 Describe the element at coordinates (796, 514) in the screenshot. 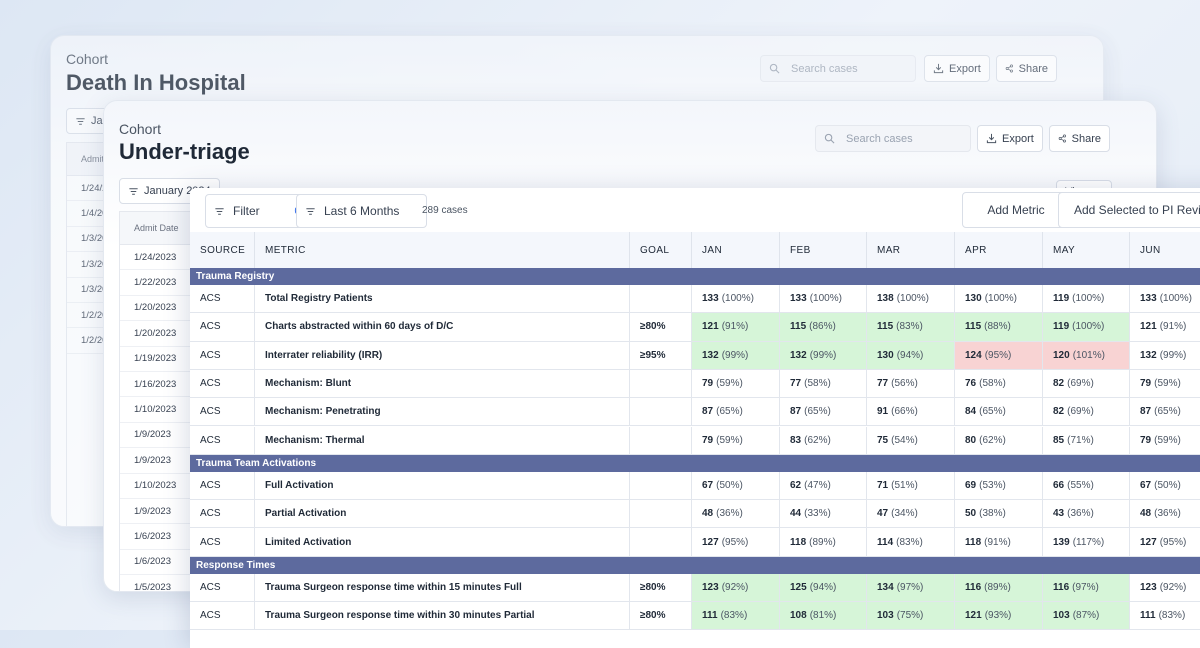

I see `cell-value: 44` at that location.